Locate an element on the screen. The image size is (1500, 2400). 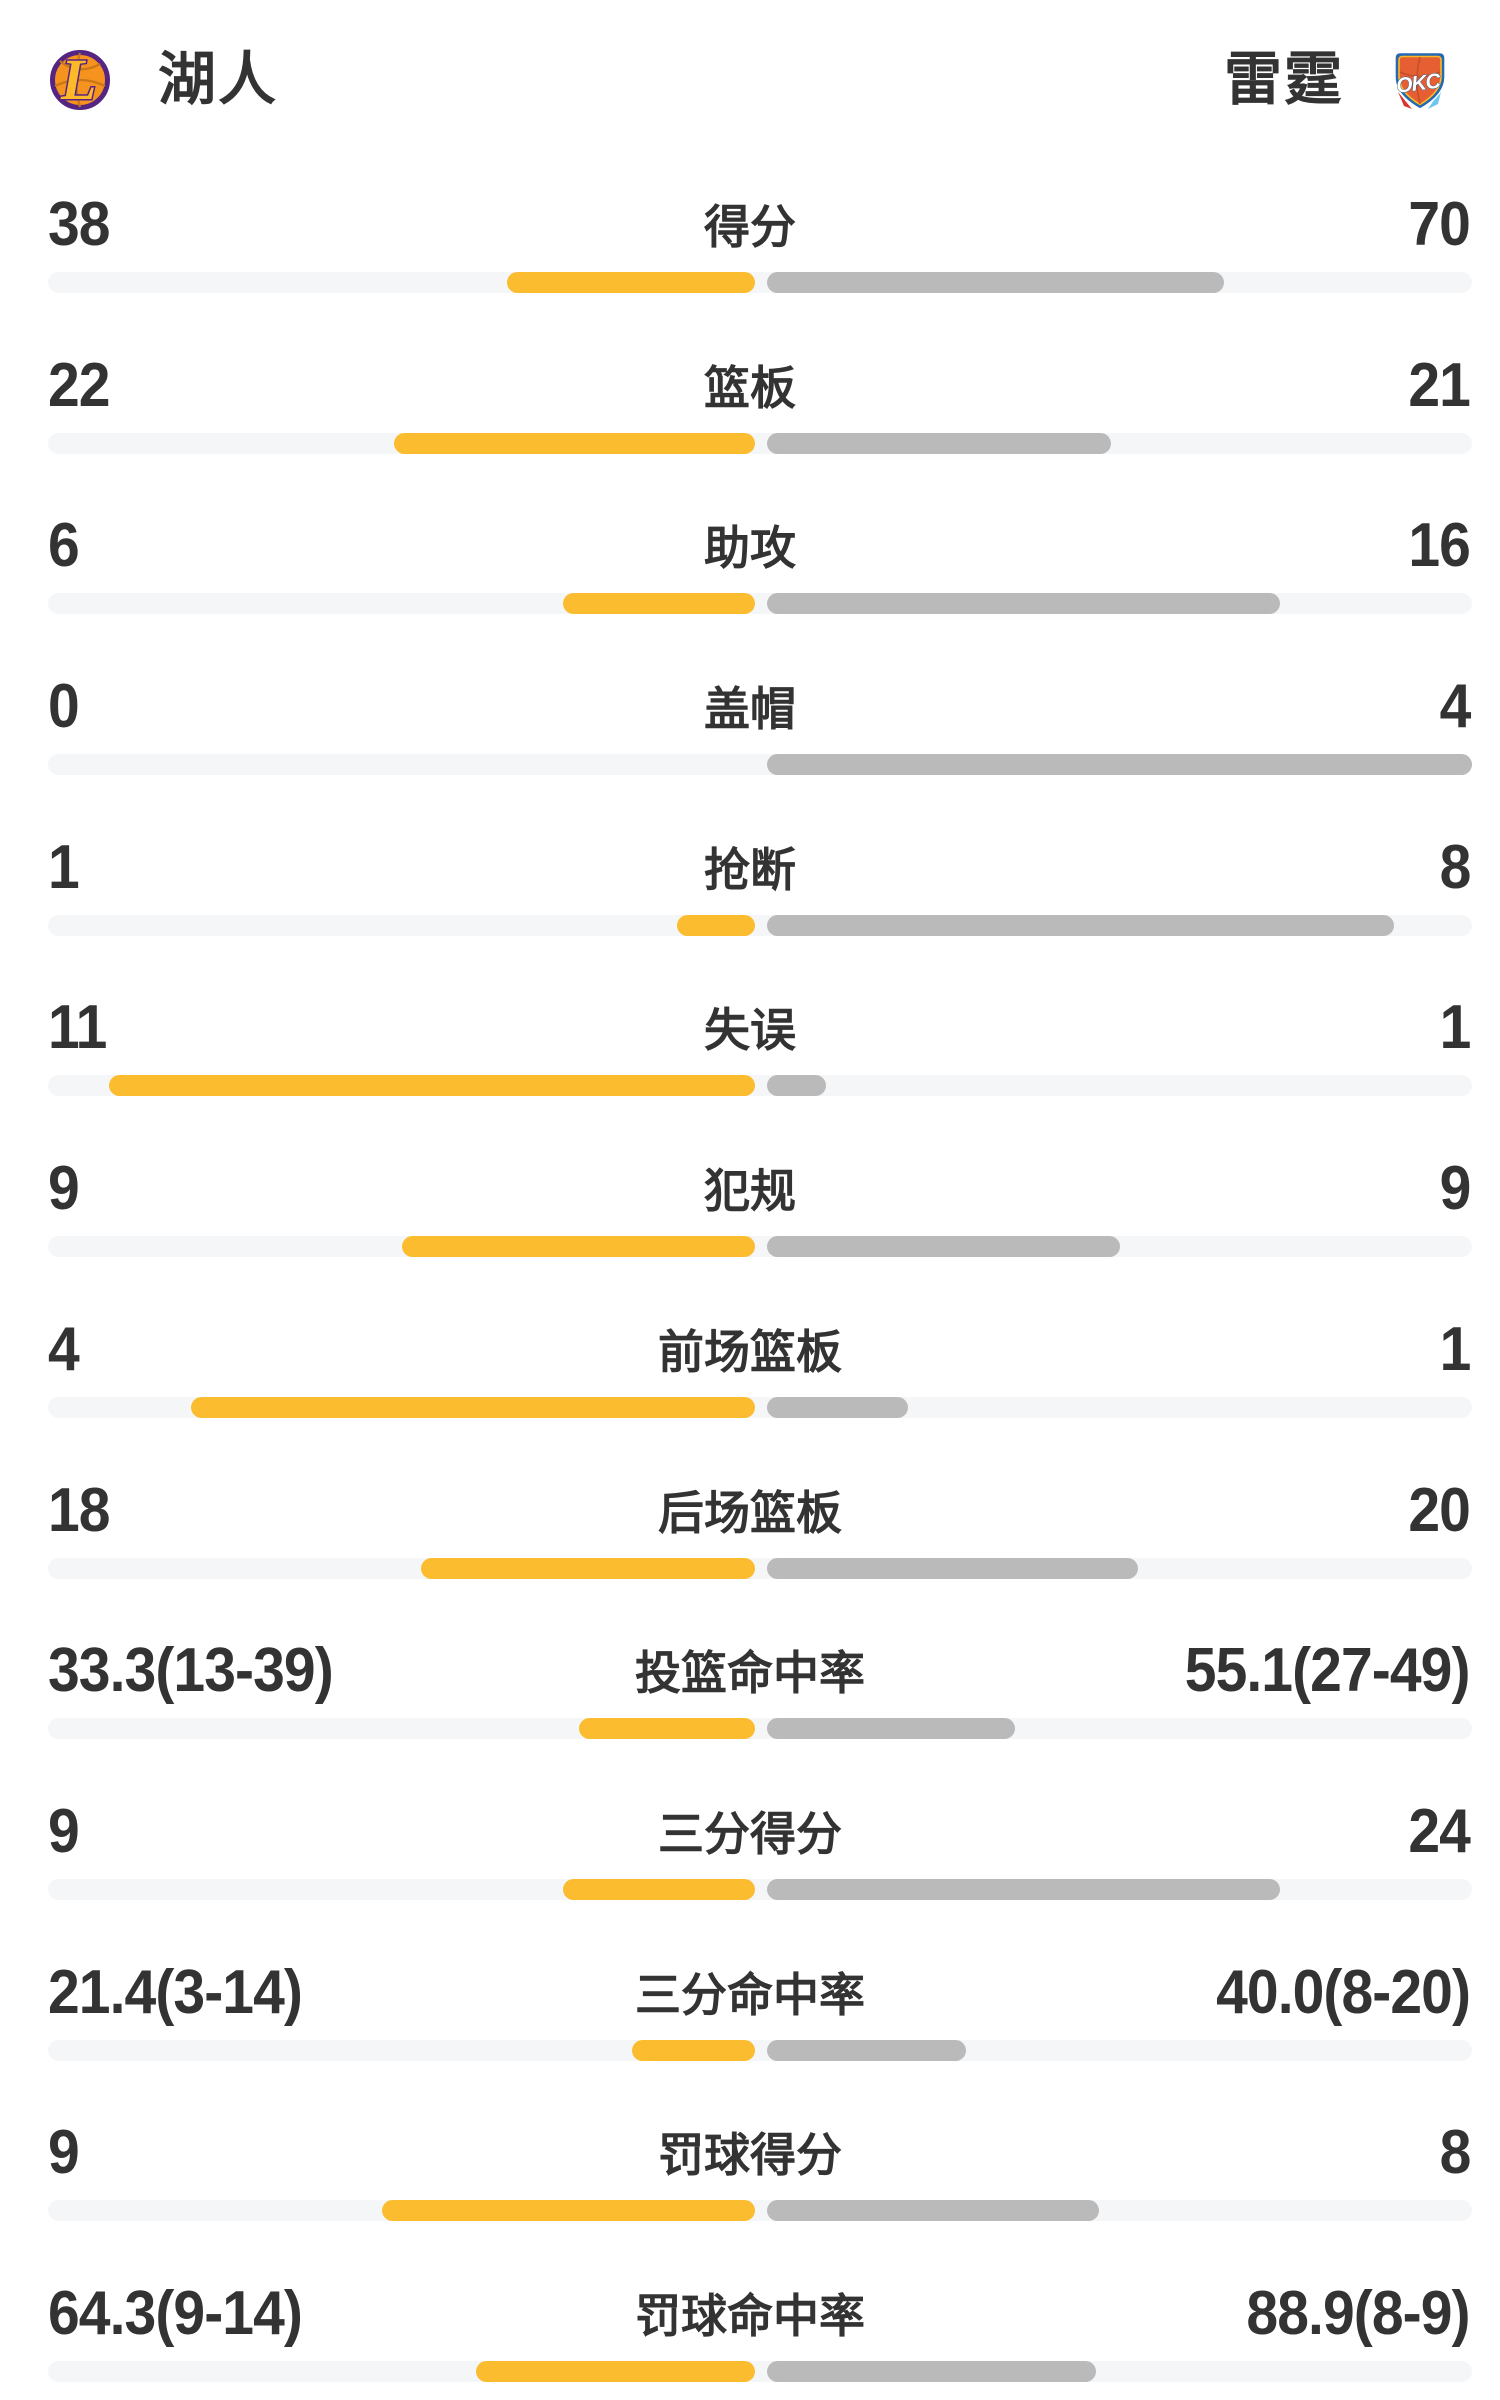
stat-label: 失误 is located at coordinates (750, 1030).